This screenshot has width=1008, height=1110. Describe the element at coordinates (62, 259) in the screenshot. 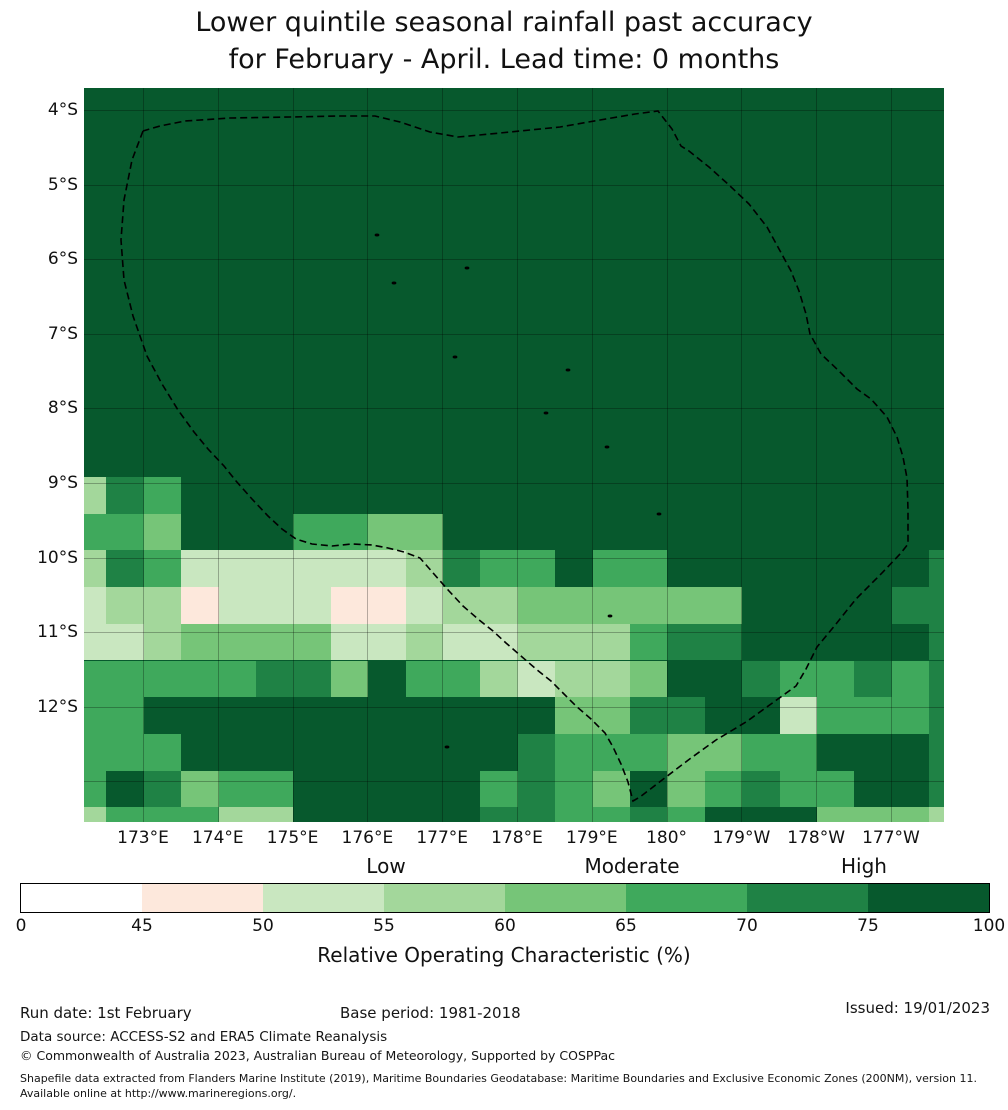

I see `y-tick-label: 6°S` at that location.